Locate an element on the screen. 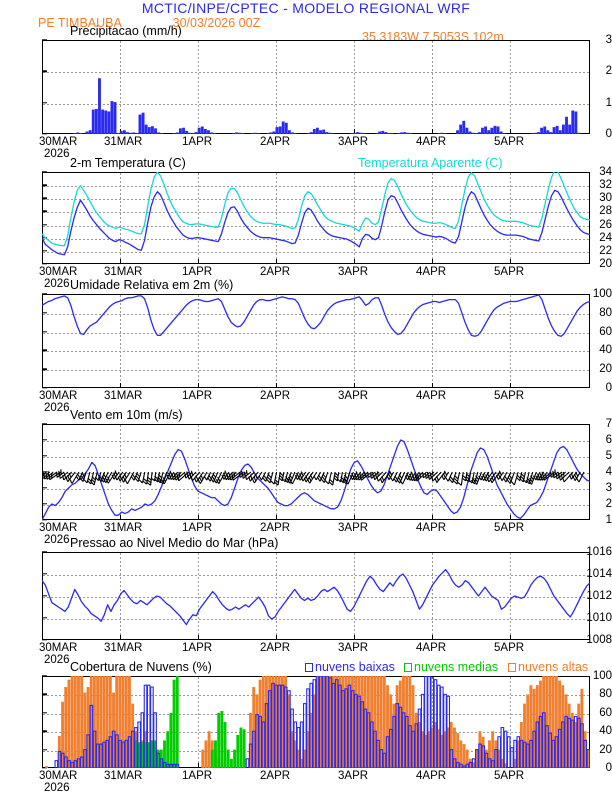  y-axis-label: 1 is located at coordinates (608, 102).